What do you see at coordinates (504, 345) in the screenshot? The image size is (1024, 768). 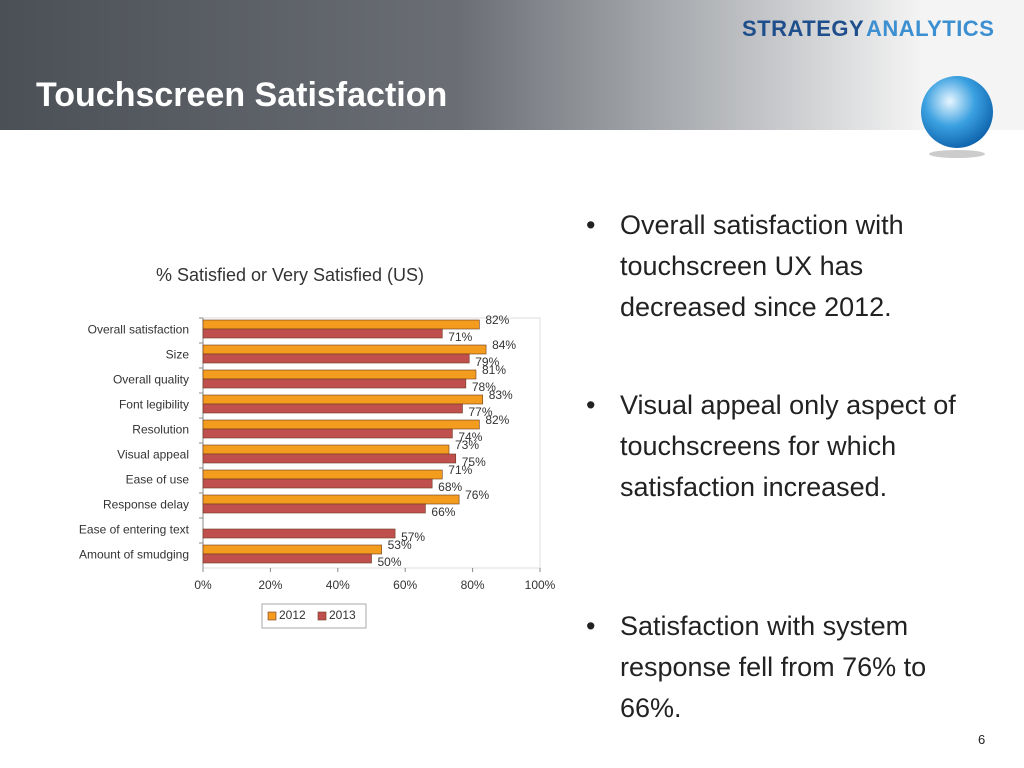 I see `data-label: 84%` at bounding box center [504, 345].